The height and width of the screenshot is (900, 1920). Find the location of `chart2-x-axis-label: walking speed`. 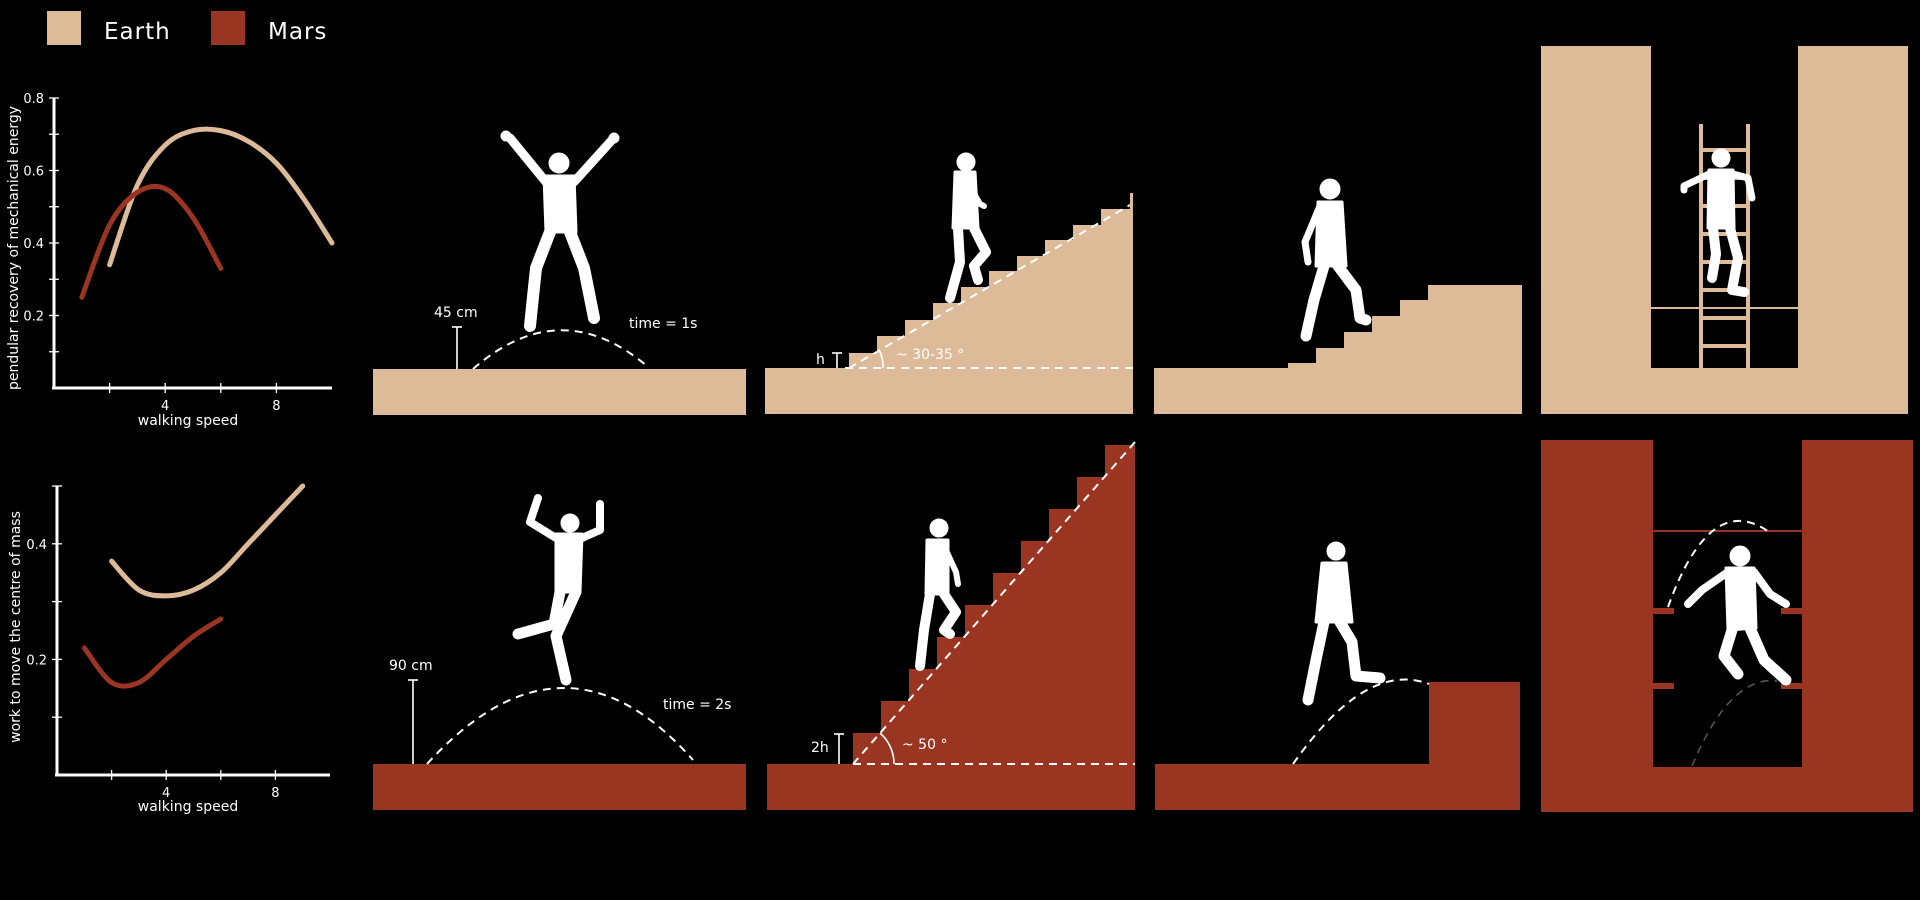

chart2-x-axis-label: walking speed is located at coordinates (188, 807).